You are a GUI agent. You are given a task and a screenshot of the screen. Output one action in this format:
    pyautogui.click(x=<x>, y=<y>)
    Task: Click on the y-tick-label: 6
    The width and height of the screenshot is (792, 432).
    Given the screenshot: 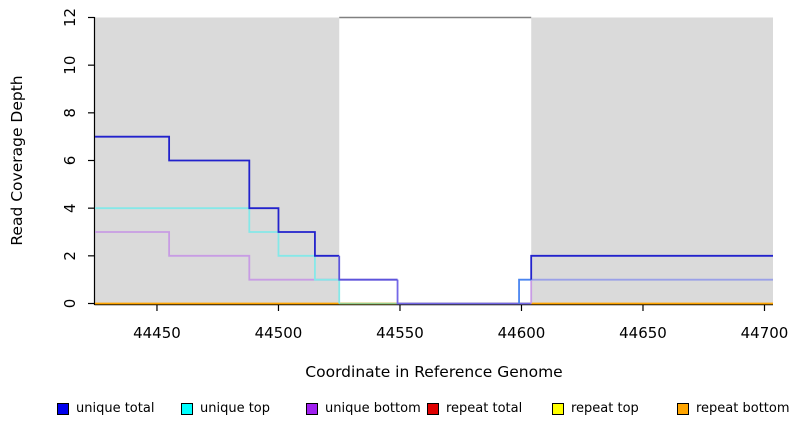 What is the action you would take?
    pyautogui.click(x=70, y=161)
    